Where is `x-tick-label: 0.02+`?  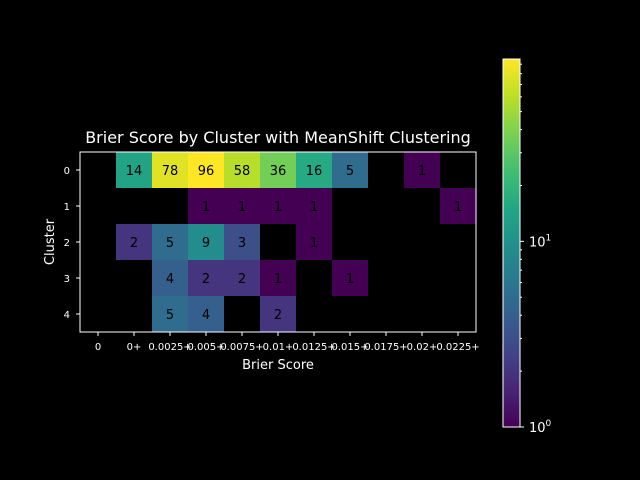 x-tick-label: 0.02+ is located at coordinates (422, 347).